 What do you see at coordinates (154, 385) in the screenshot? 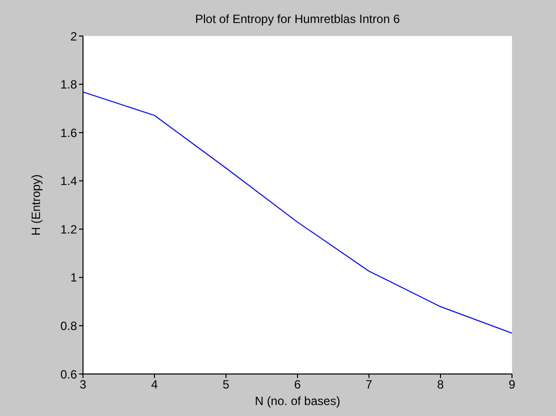
I see `x-tick-label: 4` at bounding box center [154, 385].